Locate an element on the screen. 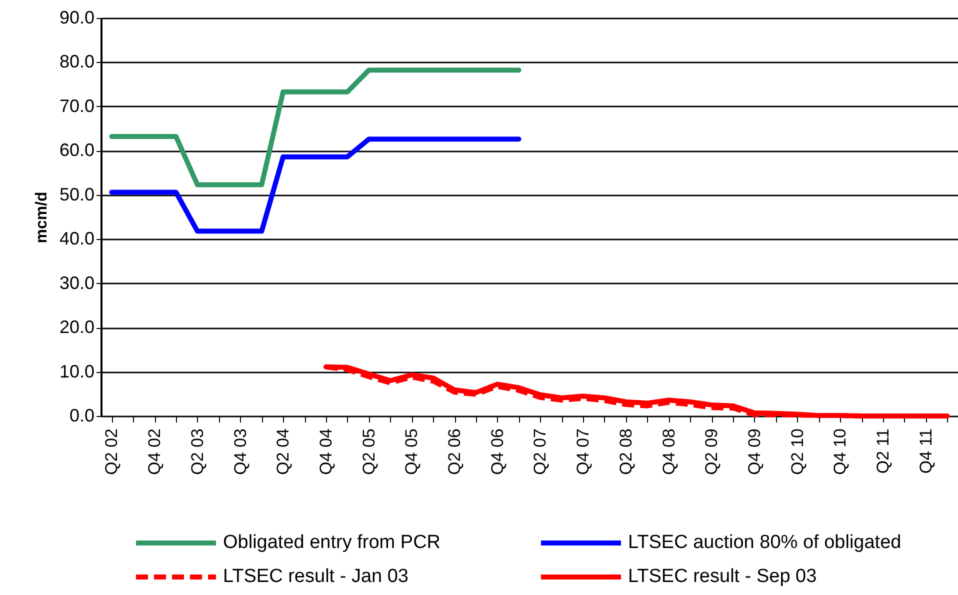 Image resolution: width=958 pixels, height=595 pixels. x-tick-label: Q2 04 is located at coordinates (283, 451).